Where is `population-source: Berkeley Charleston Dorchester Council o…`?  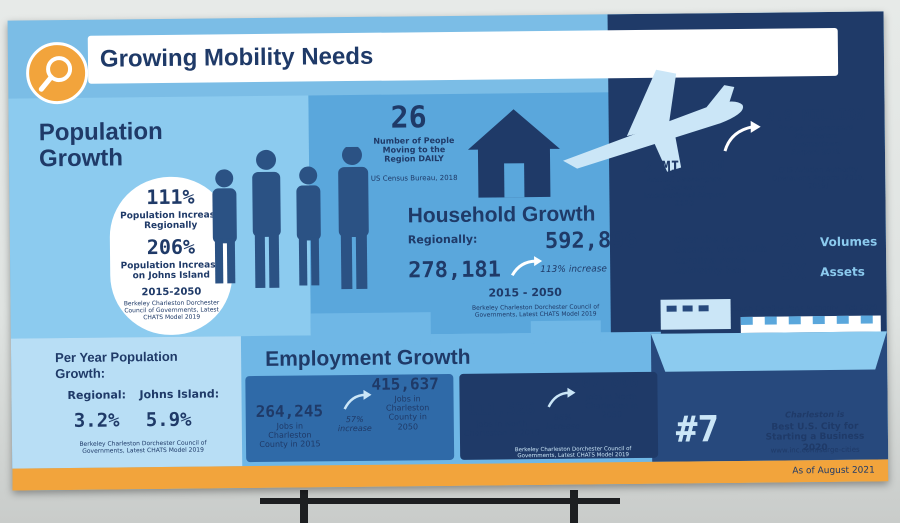 population-source: Berkeley Charleston Dorchester Council o… is located at coordinates (171, 310).